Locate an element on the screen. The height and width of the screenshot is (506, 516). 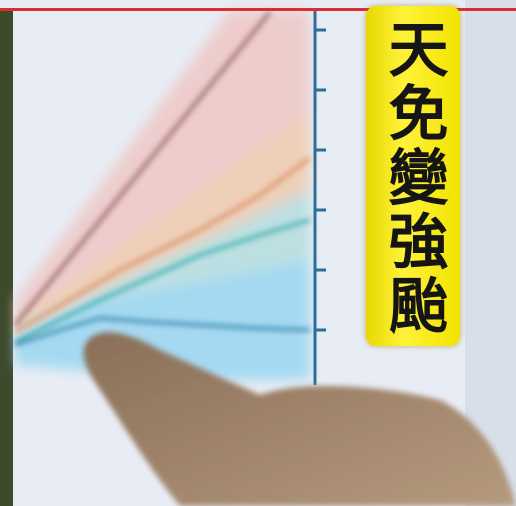
left-strip is located at coordinates (6, 258).